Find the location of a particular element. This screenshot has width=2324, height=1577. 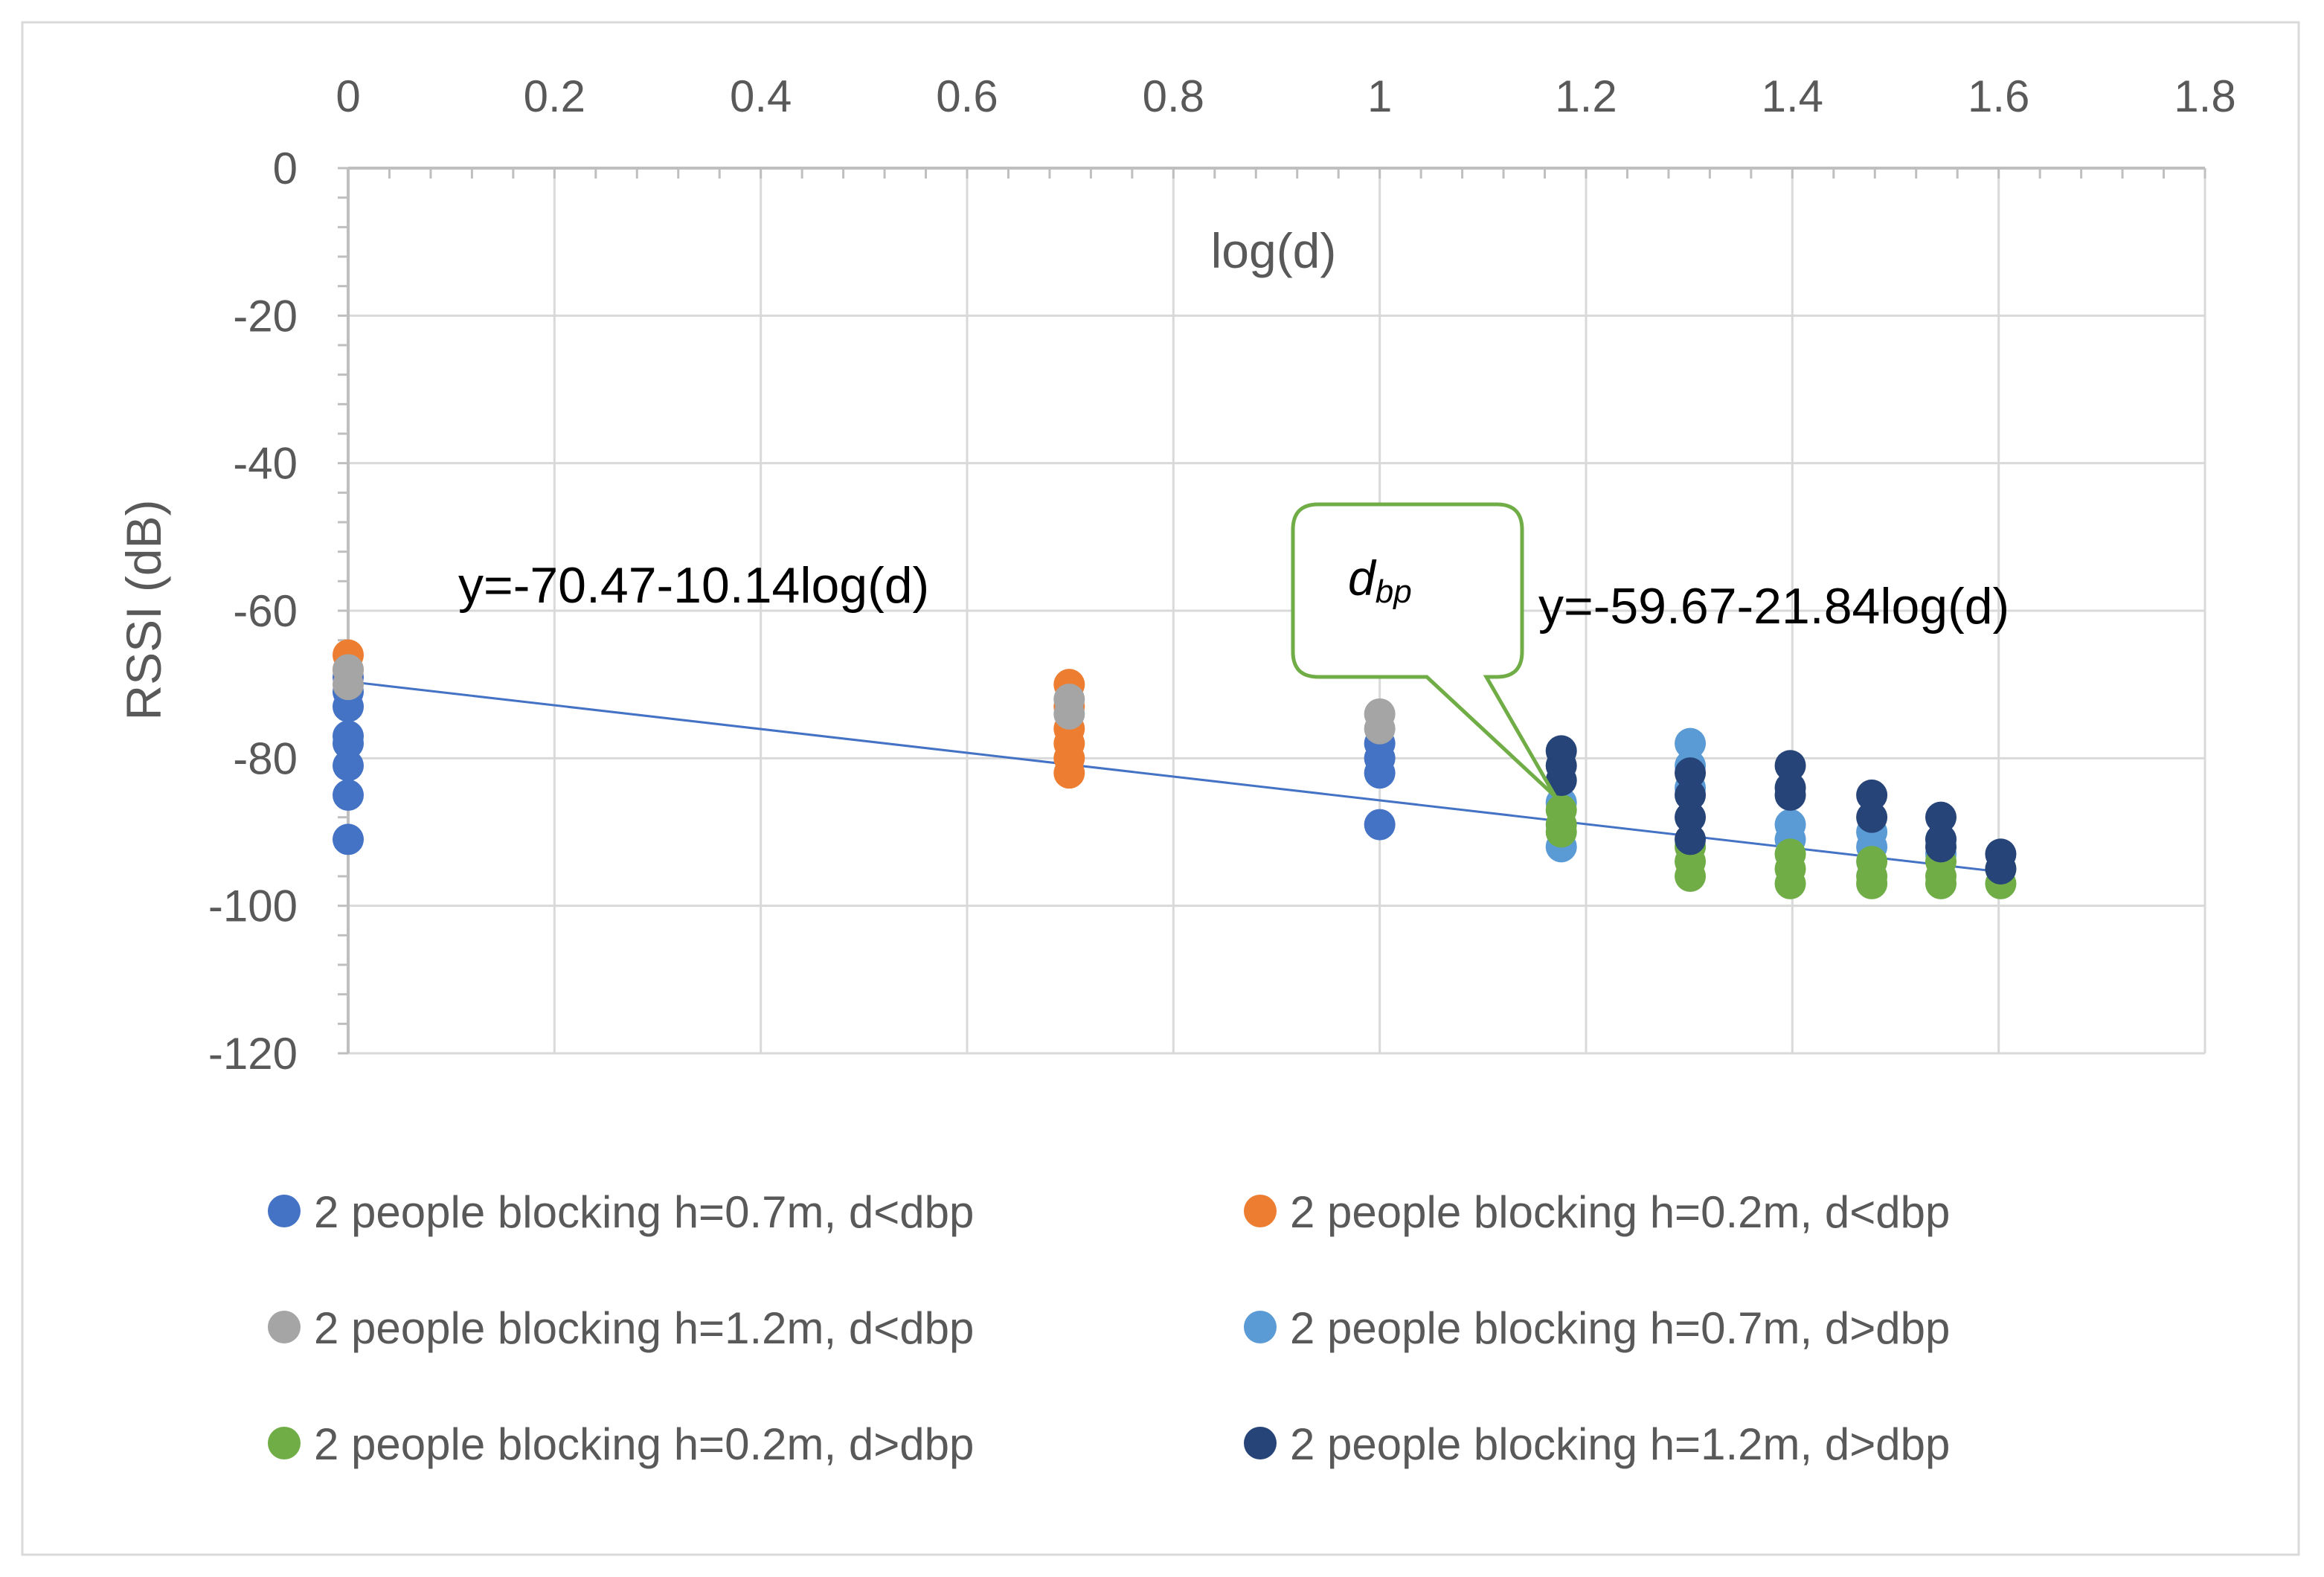

x-tick-label: 0 is located at coordinates (348, 96).